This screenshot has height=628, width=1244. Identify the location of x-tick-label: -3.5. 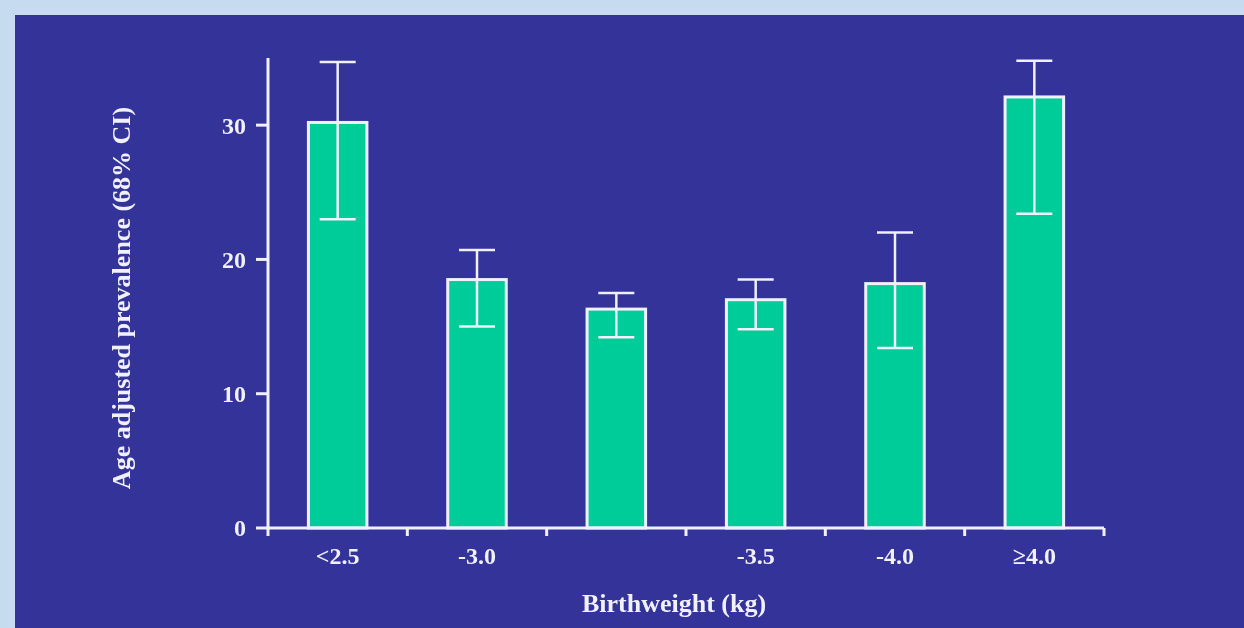
(755, 556).